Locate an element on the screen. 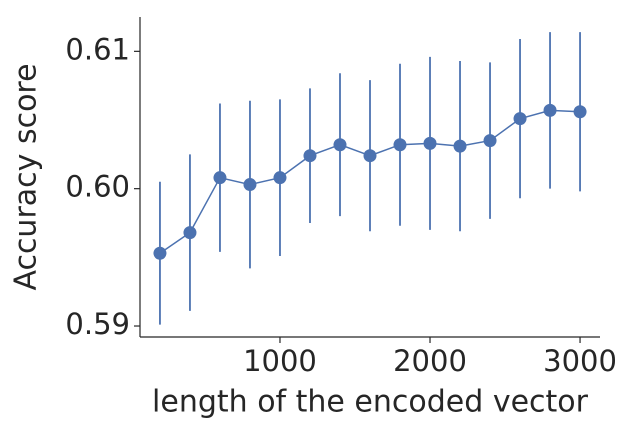 Image resolution: width=633 pixels, height=432 pixels. y-tick-label: 0.61 is located at coordinates (97, 49).